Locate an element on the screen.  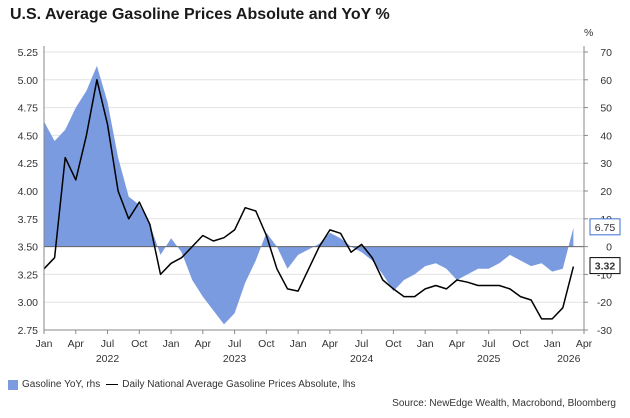
x-year-label: 2026 is located at coordinates (569, 359).